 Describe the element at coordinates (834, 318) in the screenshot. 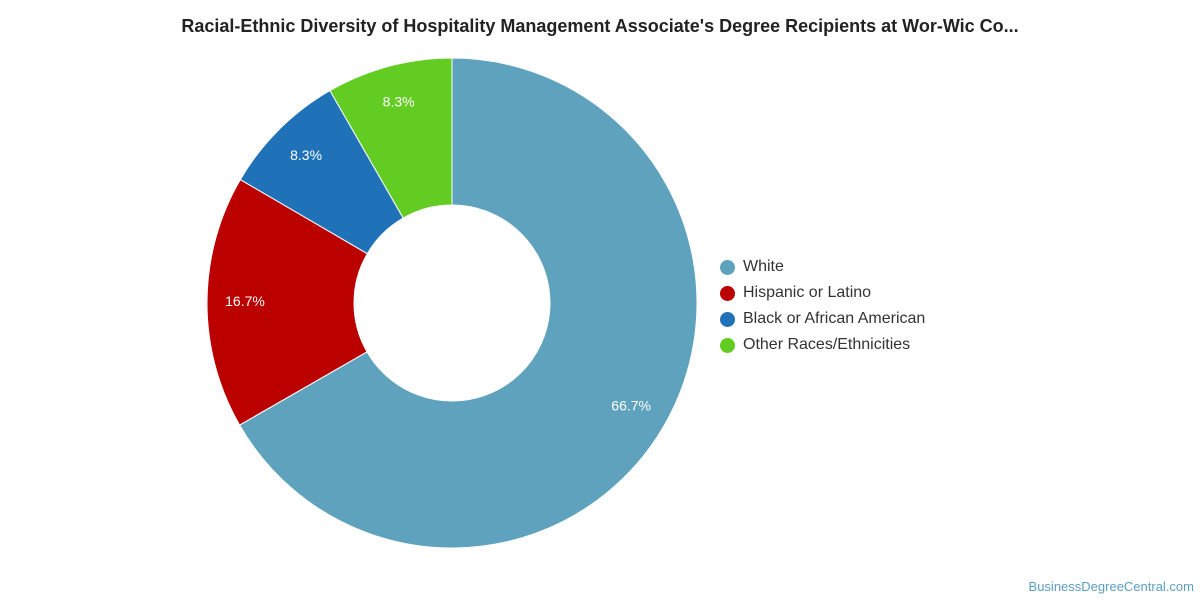

I see `legend-label: Black or African American` at that location.